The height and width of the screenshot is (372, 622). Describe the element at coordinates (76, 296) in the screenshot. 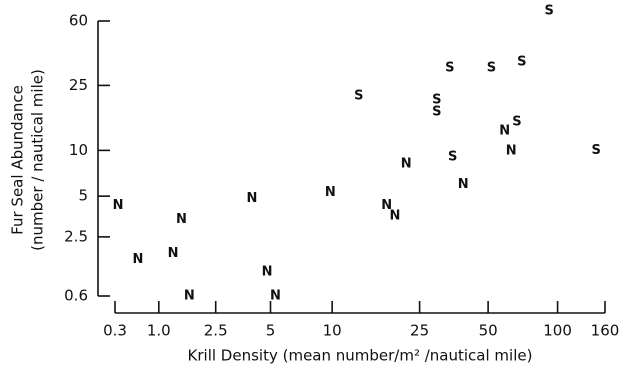

I see `y-tick-label: 0.6` at that location.